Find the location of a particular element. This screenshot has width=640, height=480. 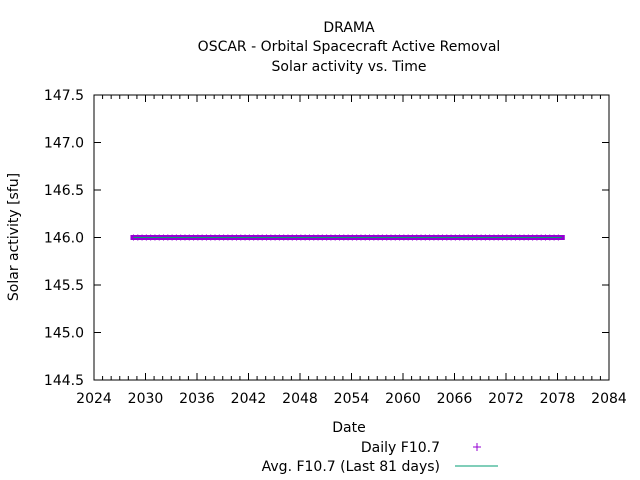

y-tick-label: 144.5 is located at coordinates (64, 381).